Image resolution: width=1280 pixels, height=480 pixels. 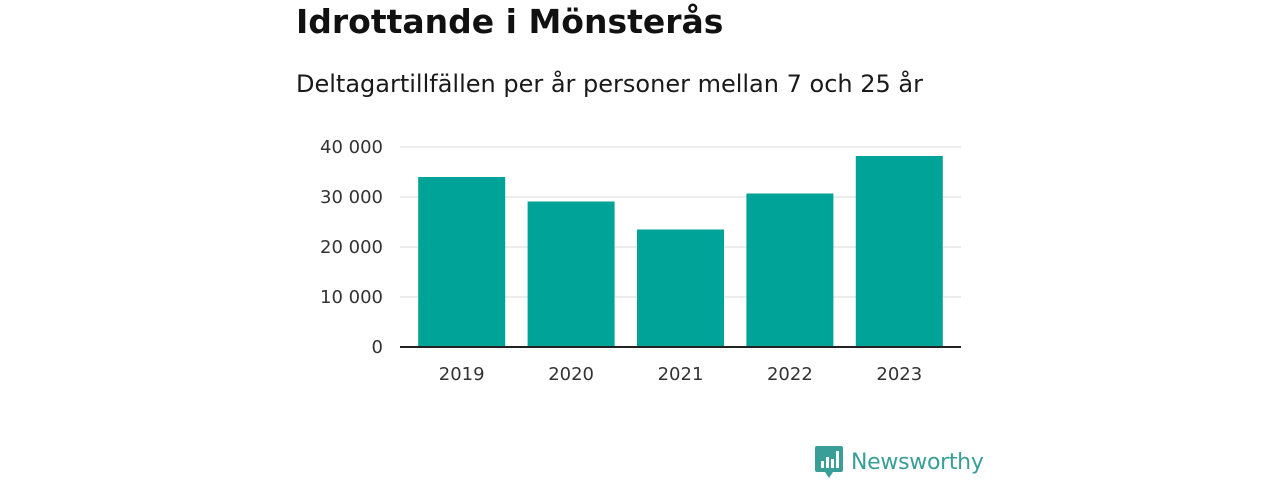 I want to click on bar-2023, so click(x=899, y=251).